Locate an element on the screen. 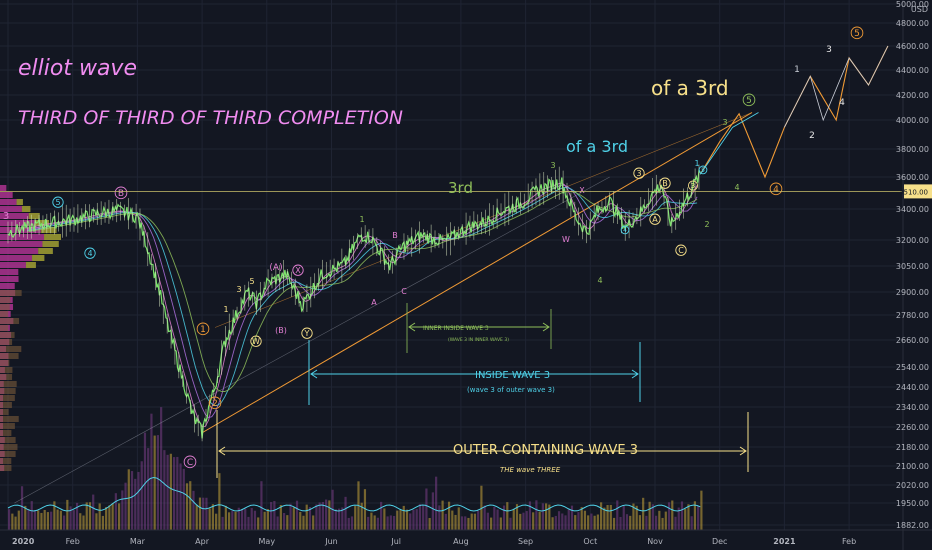  wave-label-wB_circle: B is located at coordinates (121, 194).